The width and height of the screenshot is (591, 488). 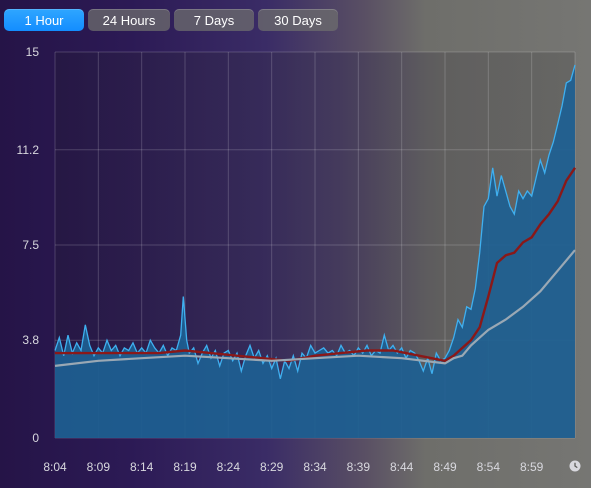 What do you see at coordinates (575, 466) in the screenshot?
I see `clock-icon` at bounding box center [575, 466].